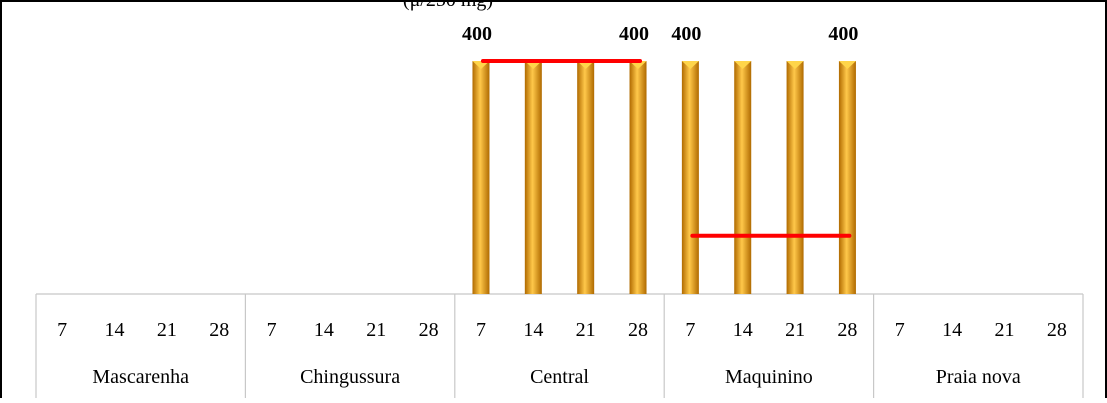 The width and height of the screenshot is (1107, 403). Describe the element at coordinates (350, 377) in the screenshot. I see `category-label: Chingussura` at that location.